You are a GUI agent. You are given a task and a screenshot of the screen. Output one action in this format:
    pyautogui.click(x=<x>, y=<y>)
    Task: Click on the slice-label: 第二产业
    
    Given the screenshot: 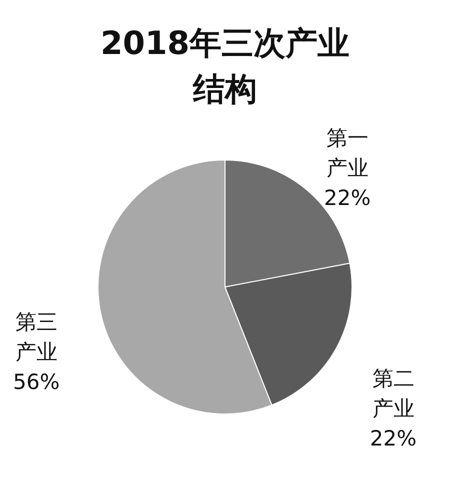 What is the action you would take?
    pyautogui.click(x=393, y=393)
    